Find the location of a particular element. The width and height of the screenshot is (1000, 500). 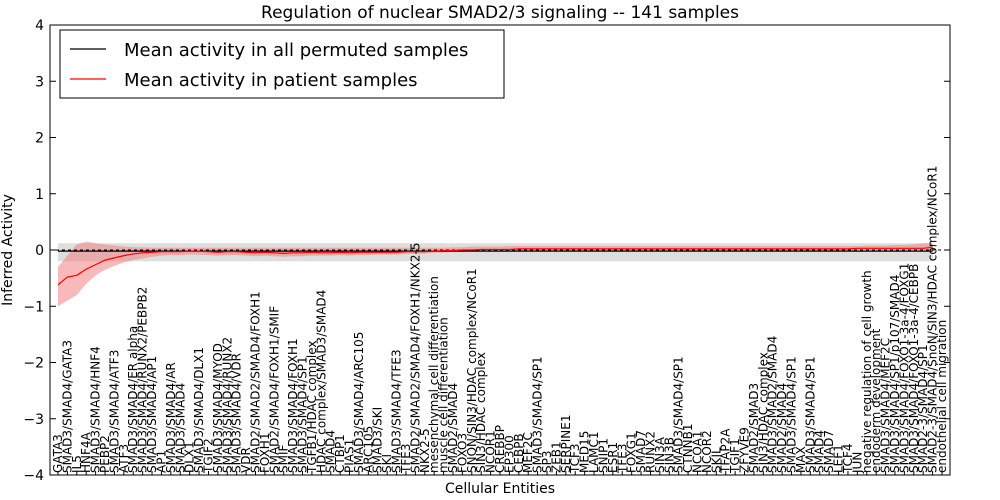

x-category-label: SMAD3/SMAD4/TFE3 is located at coordinates (397, 411).